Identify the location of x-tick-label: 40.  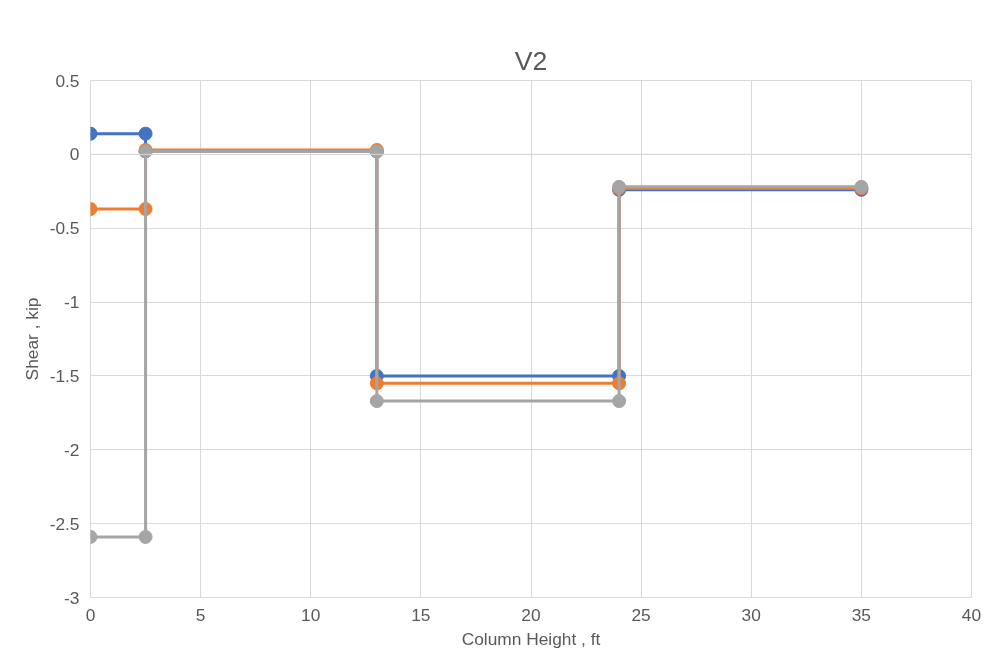
(971, 614).